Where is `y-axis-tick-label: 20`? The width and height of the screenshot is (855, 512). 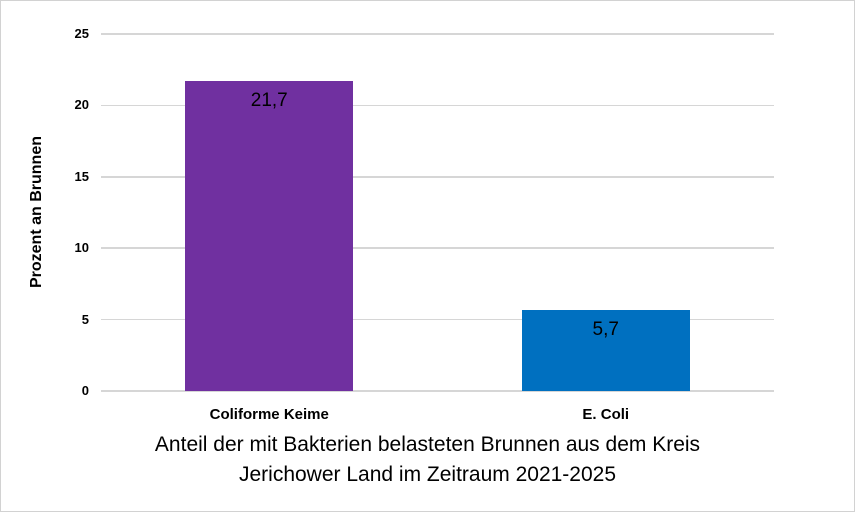
y-axis-tick-label: 20 is located at coordinates (81, 105).